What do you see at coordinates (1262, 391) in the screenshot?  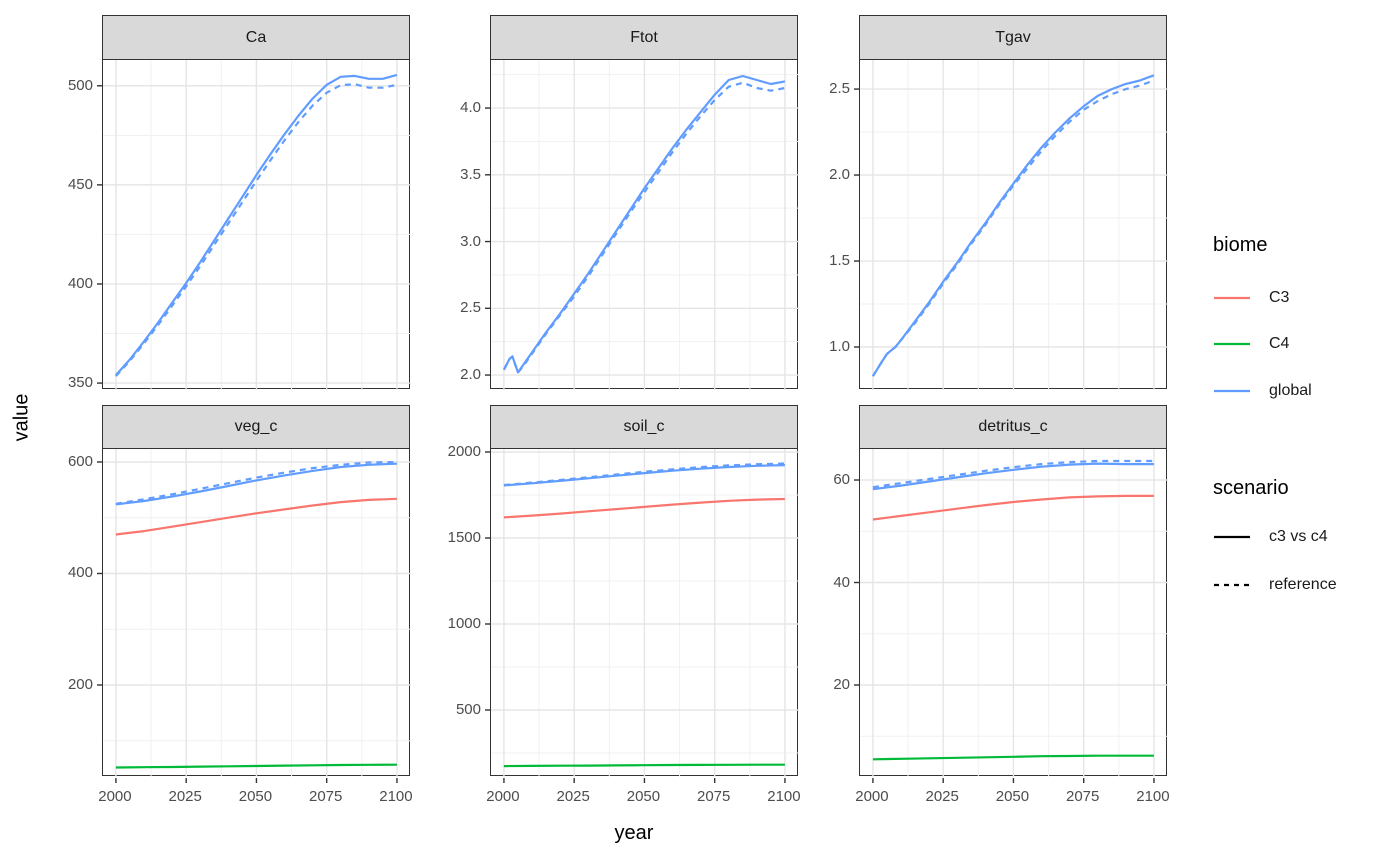 I see `legend-item-global: global` at bounding box center [1262, 391].